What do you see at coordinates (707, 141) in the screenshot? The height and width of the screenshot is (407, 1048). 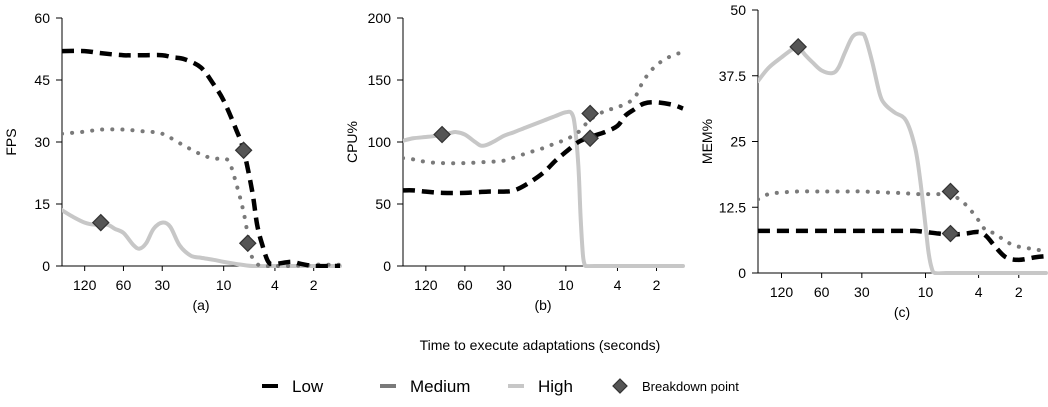 I see `y-axis-label: MEM%` at bounding box center [707, 141].